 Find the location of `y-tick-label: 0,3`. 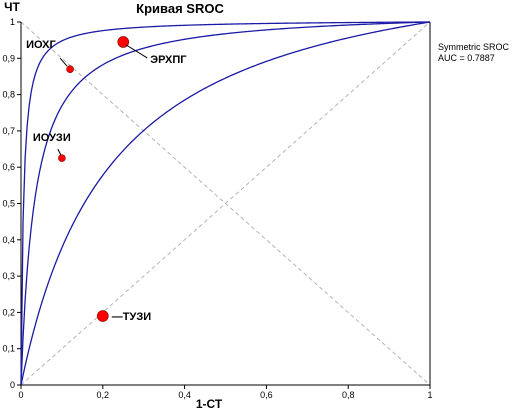

y-tick-label: 0,3 is located at coordinates (8, 276).